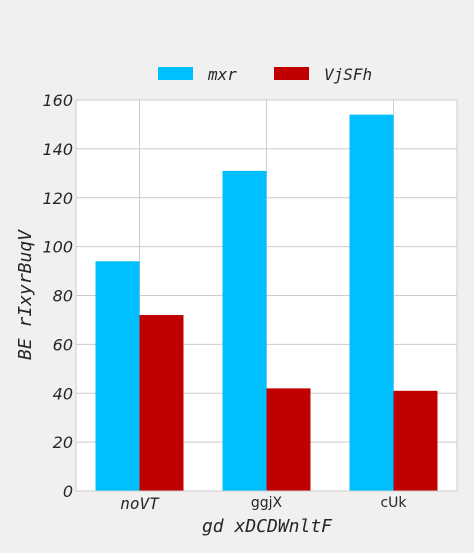 Image resolution: width=474 pixels, height=553 pixels. Describe the element at coordinates (63, 296) in the screenshot. I see `y-tick-label: 80` at that location.